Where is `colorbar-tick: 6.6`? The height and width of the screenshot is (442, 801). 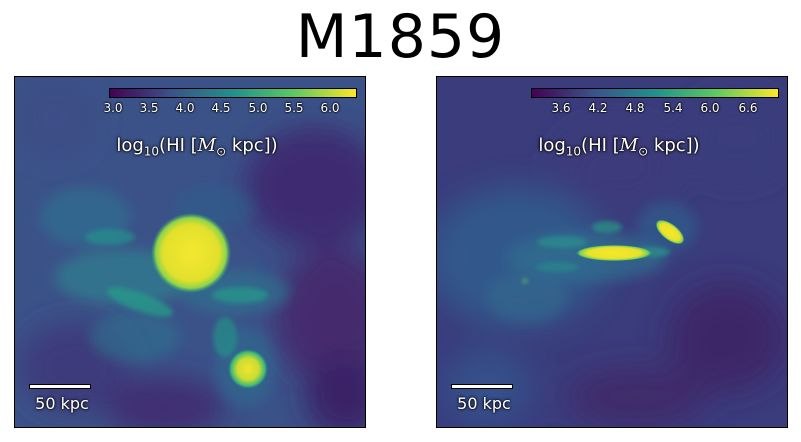
colorbar-tick: 6.6 is located at coordinates (748, 108).